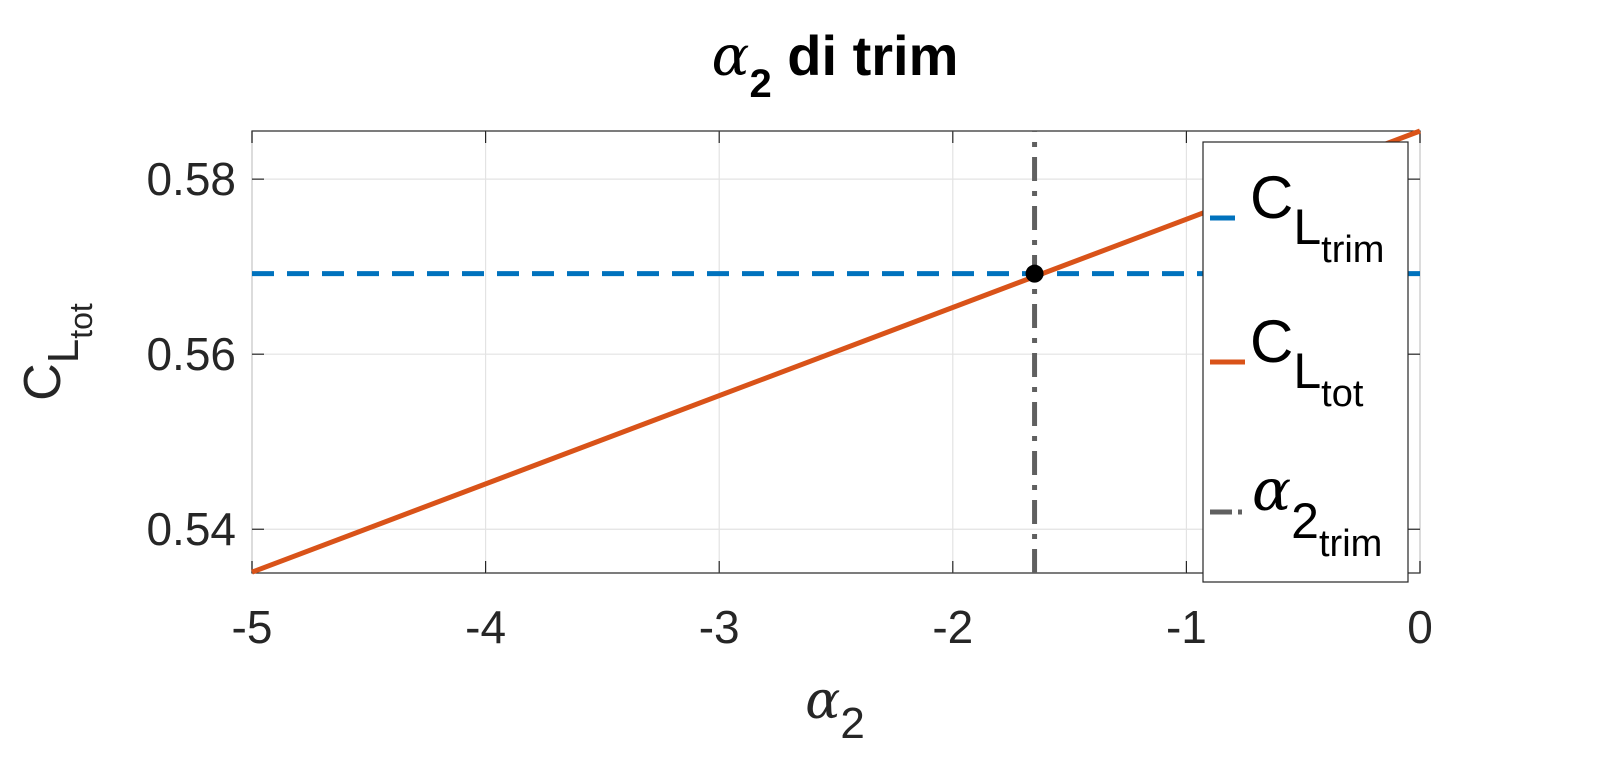 This screenshot has height=771, width=1600. I want to click on x-tick-labels: -5 -4 -3 -2 -1 0, so click(832, 627).